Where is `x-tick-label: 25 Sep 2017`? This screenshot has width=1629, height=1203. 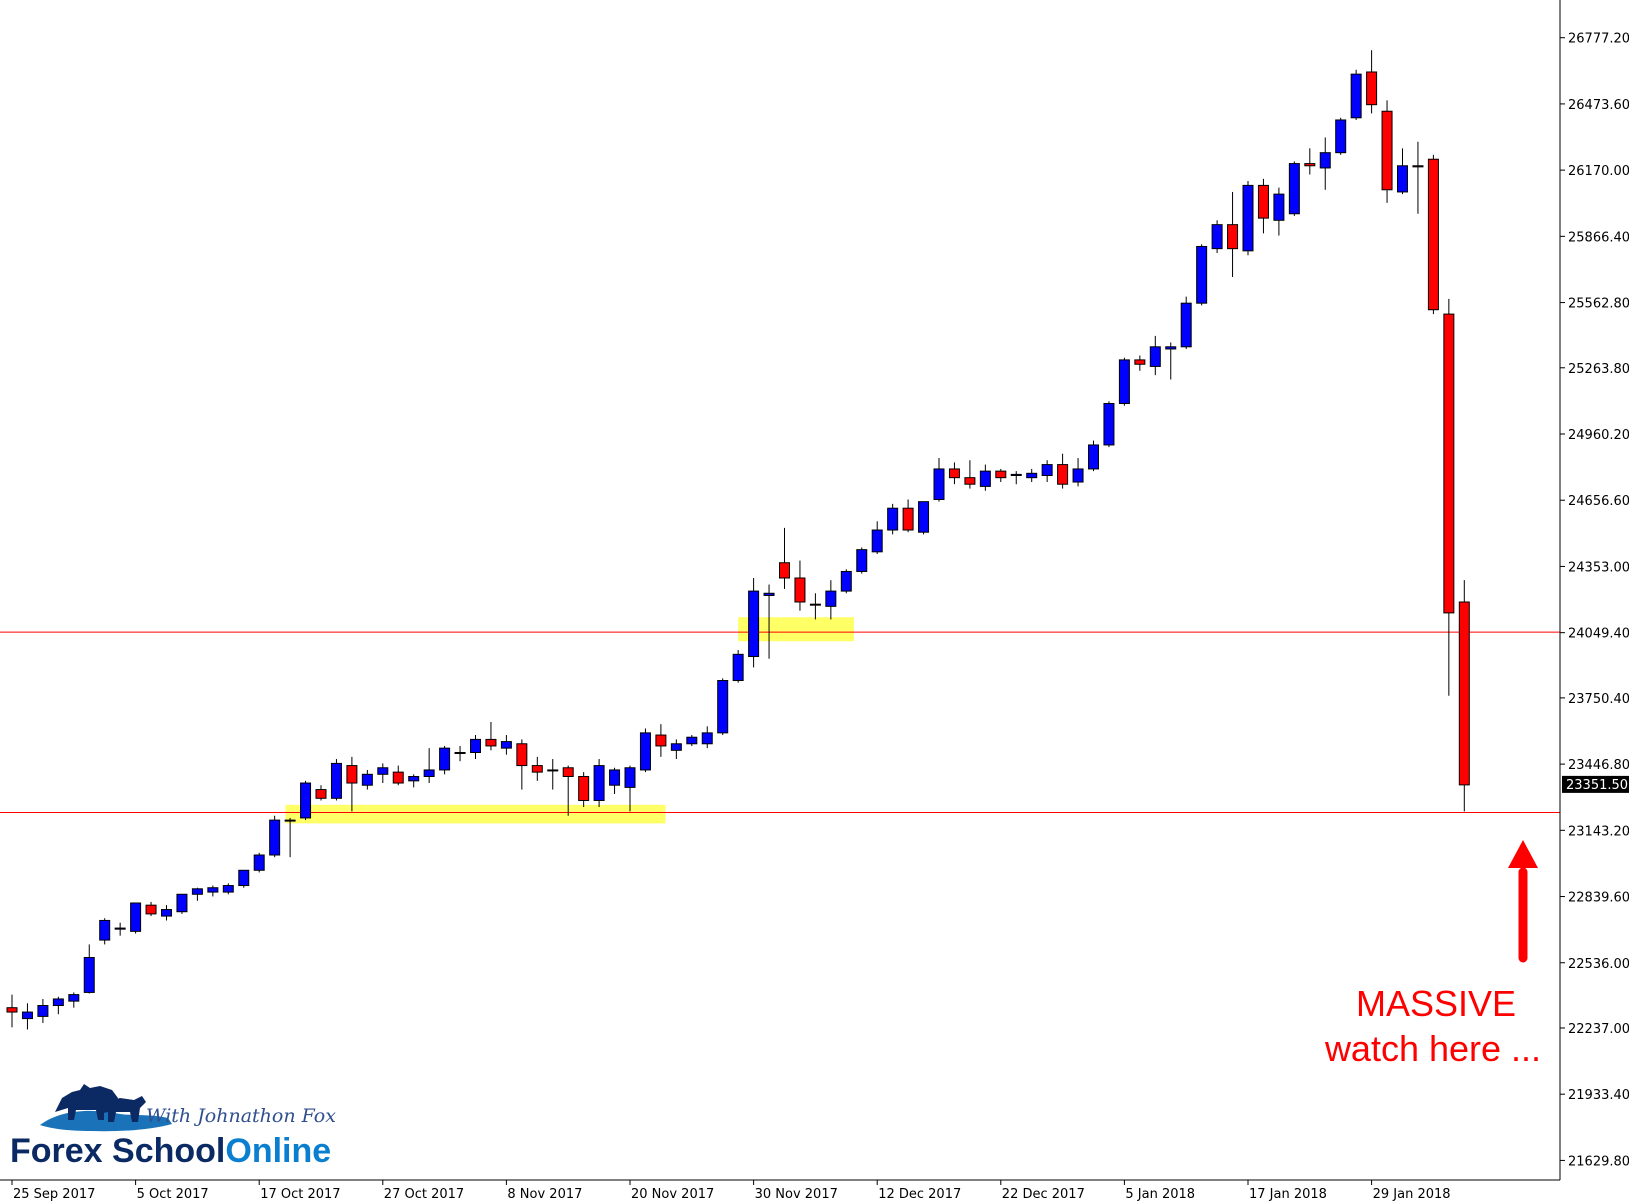
x-tick-label: 25 Sep 2017 is located at coordinates (54, 1194).